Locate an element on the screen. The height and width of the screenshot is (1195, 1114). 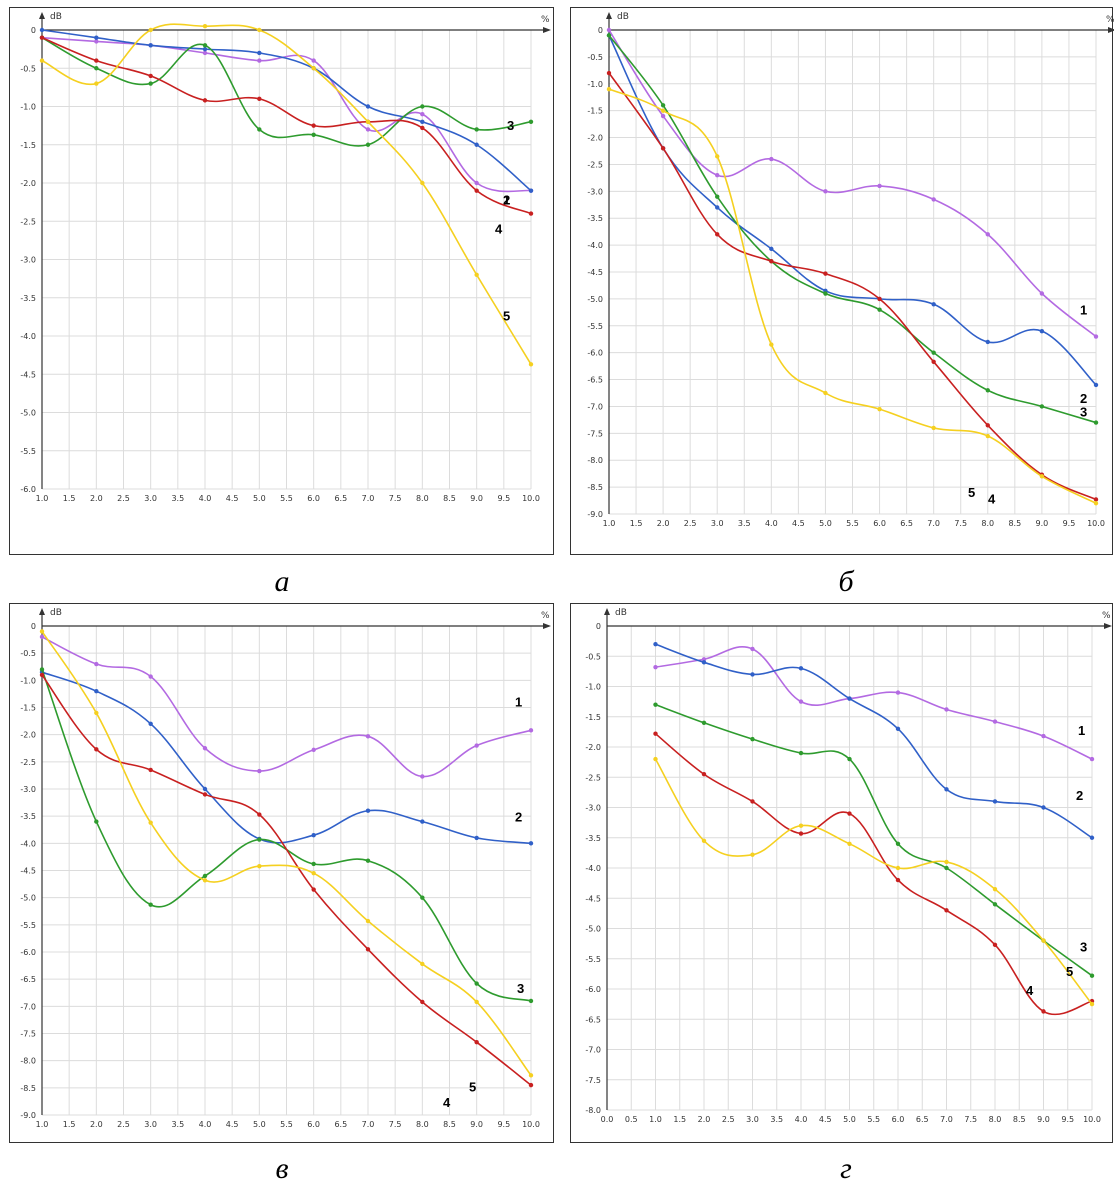
y-tick-label: -3.0 is located at coordinates (28, 789).